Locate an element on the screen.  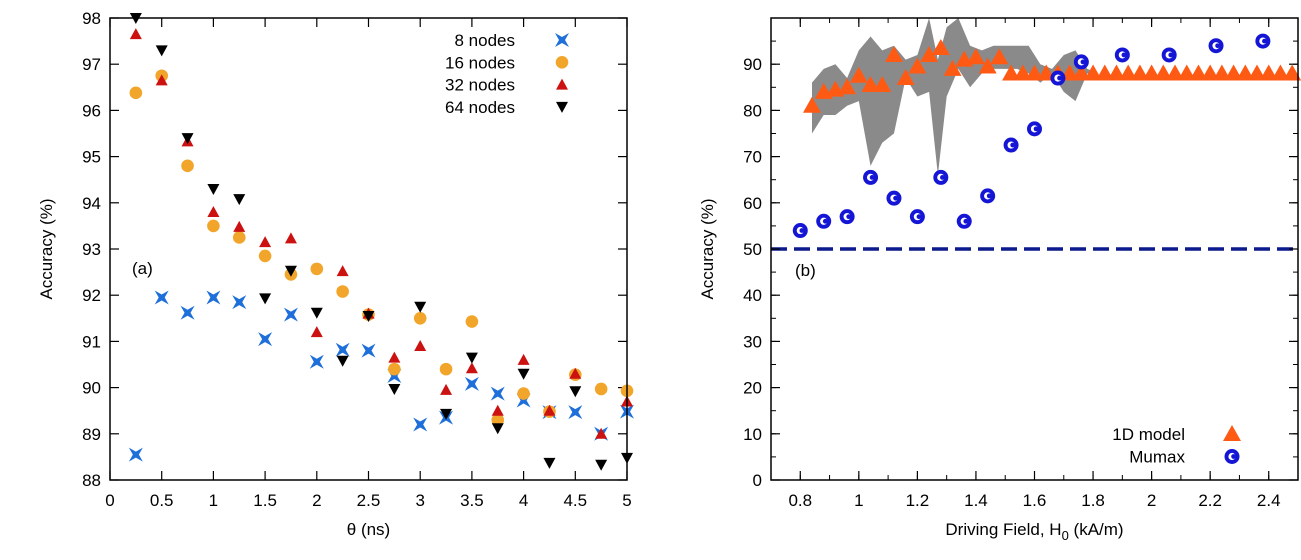
series-1d-model is located at coordinates (1051, 76).